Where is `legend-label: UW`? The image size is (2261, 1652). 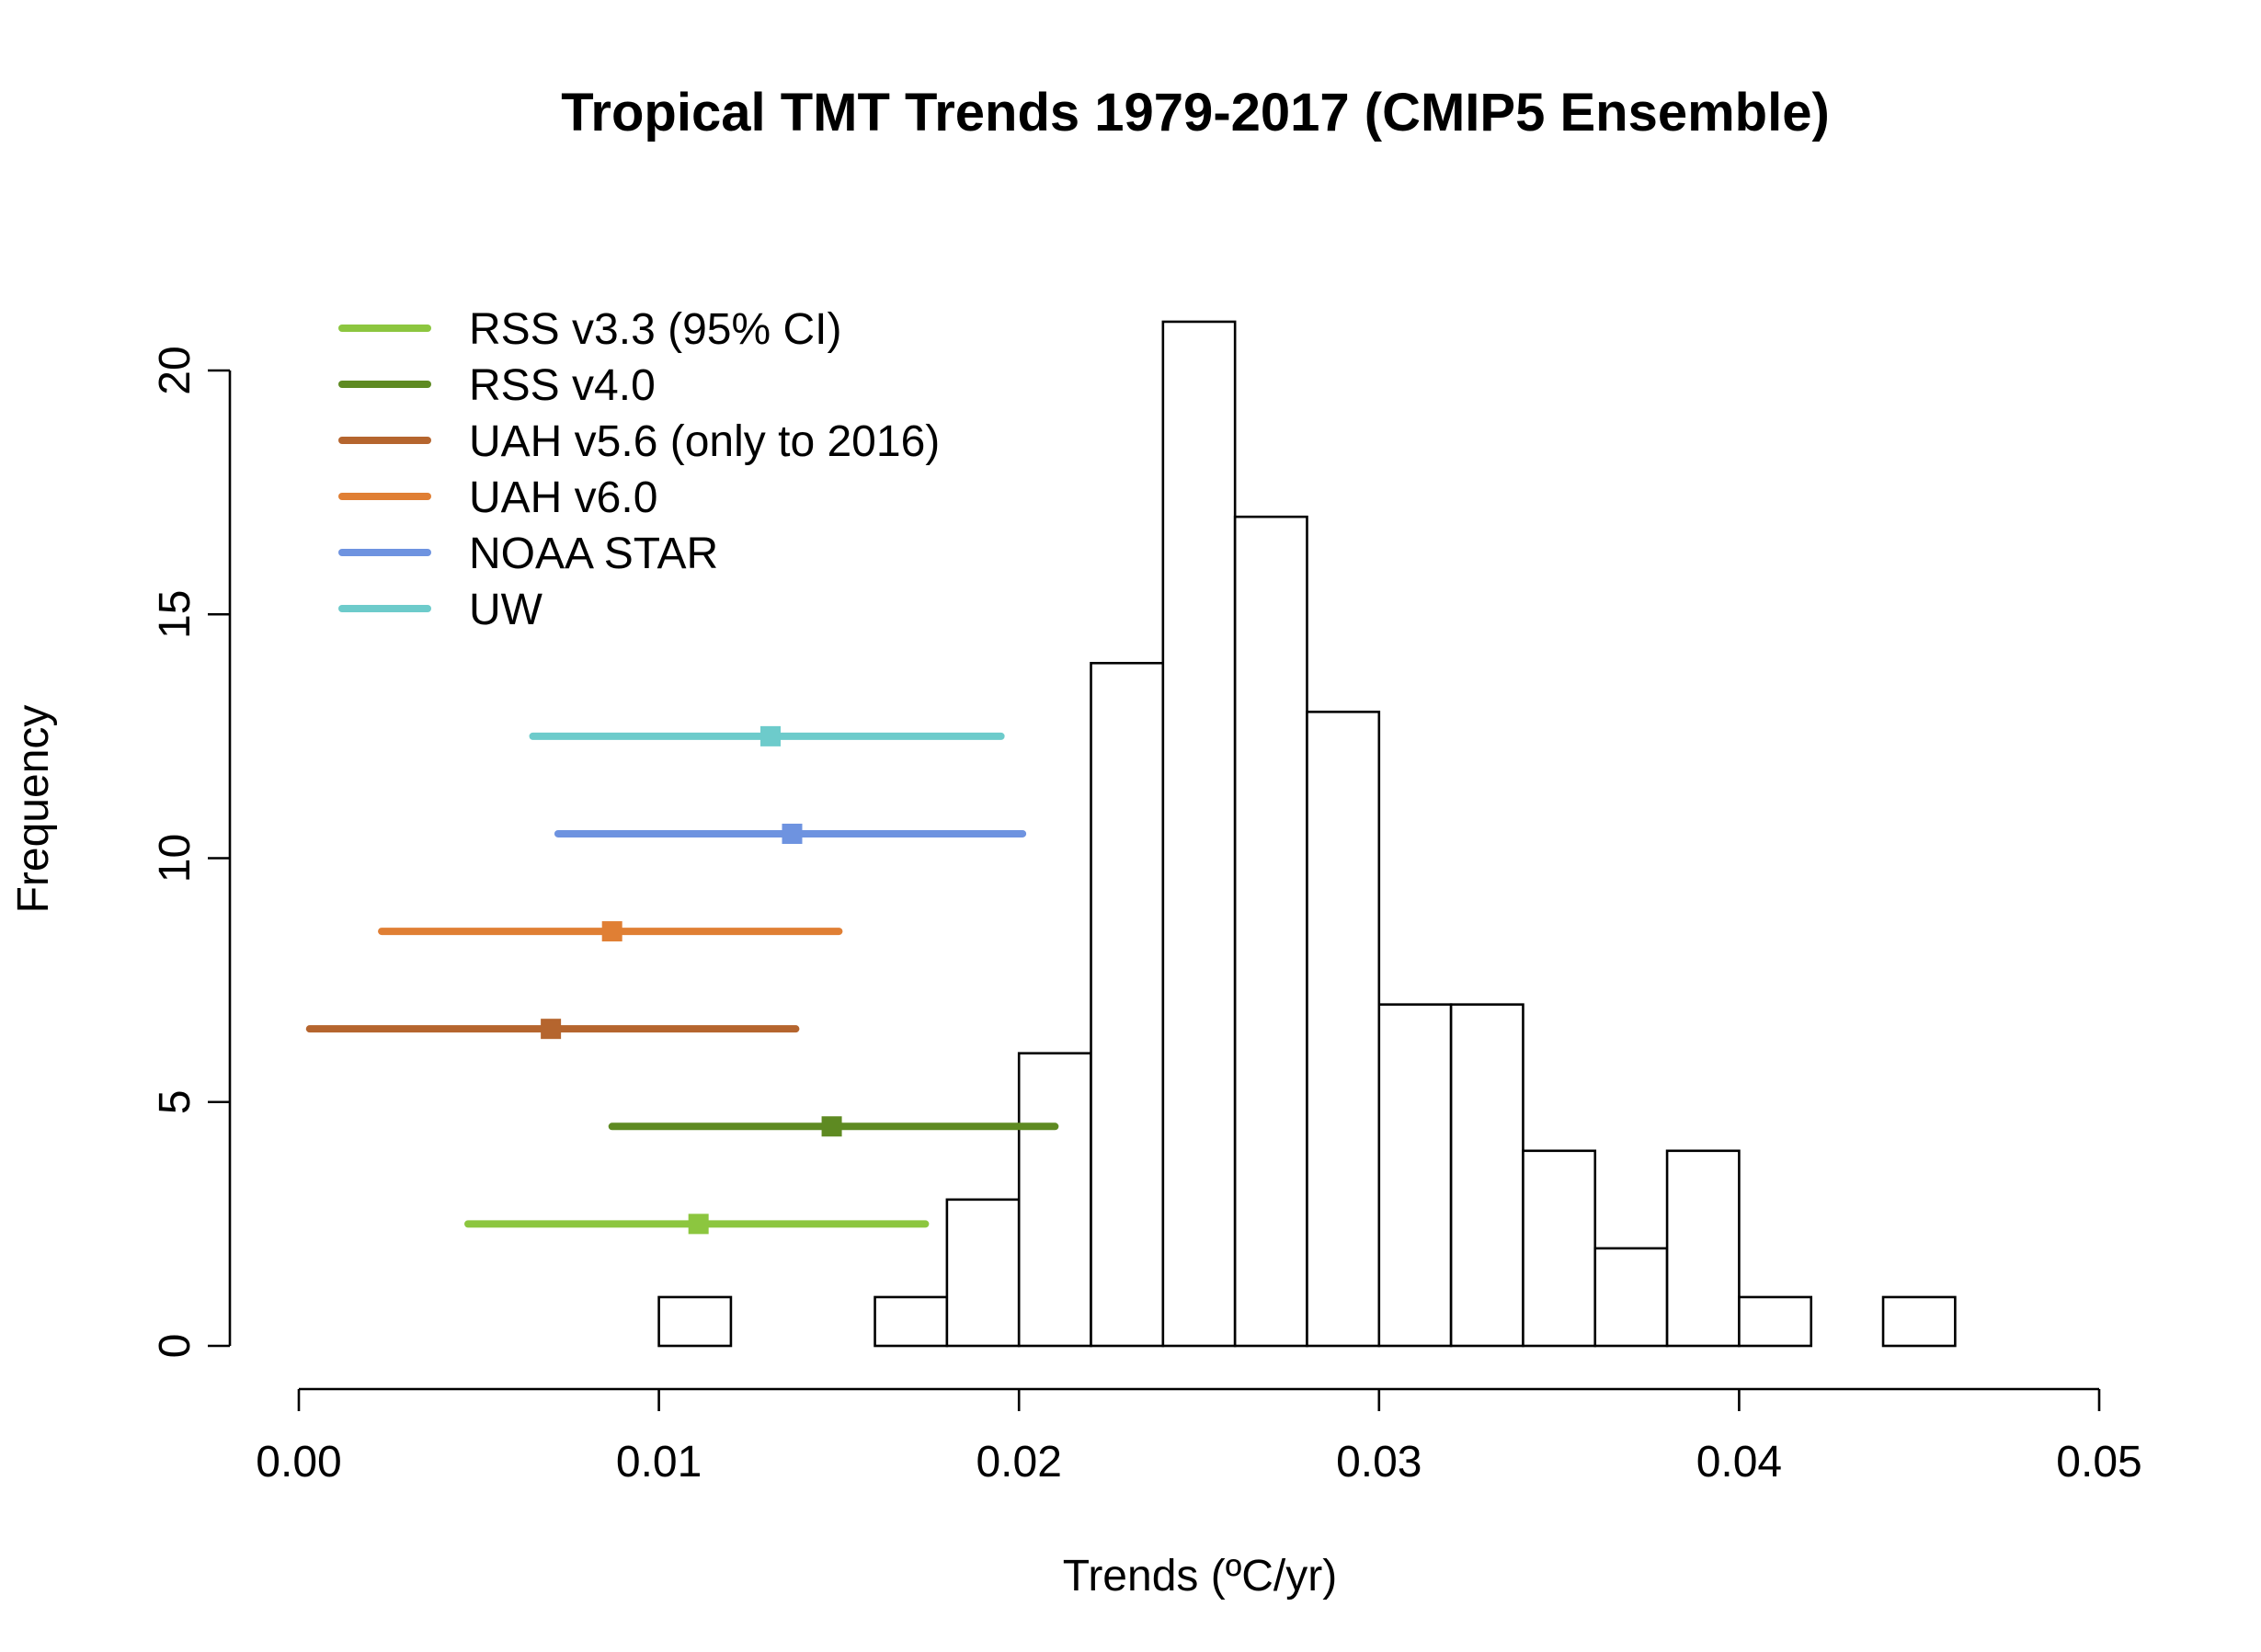 legend-label: UW is located at coordinates (506, 610).